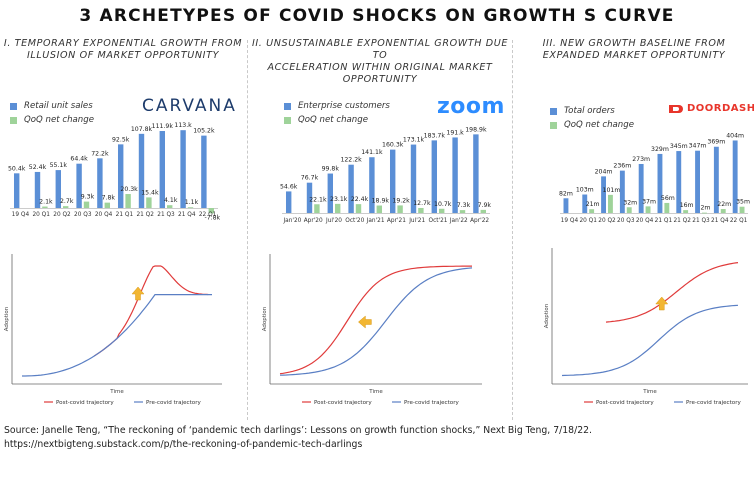 The width and height of the screenshot is (754, 486). What do you see at coordinates (85, 403) in the screenshot?
I see `legend-post-label: Post-covid trajectory` at bounding box center [85, 403].